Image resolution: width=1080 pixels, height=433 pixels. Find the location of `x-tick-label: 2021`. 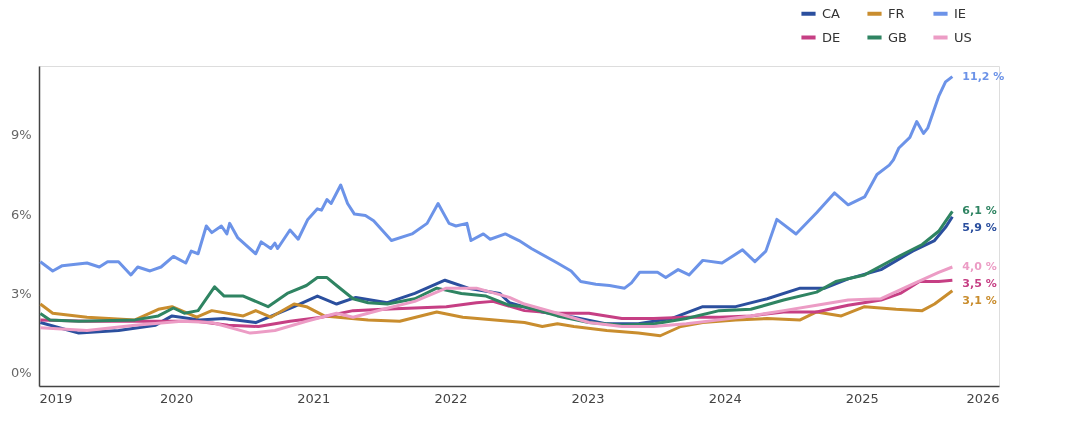

x-tick-label: 2021 is located at coordinates (314, 398).